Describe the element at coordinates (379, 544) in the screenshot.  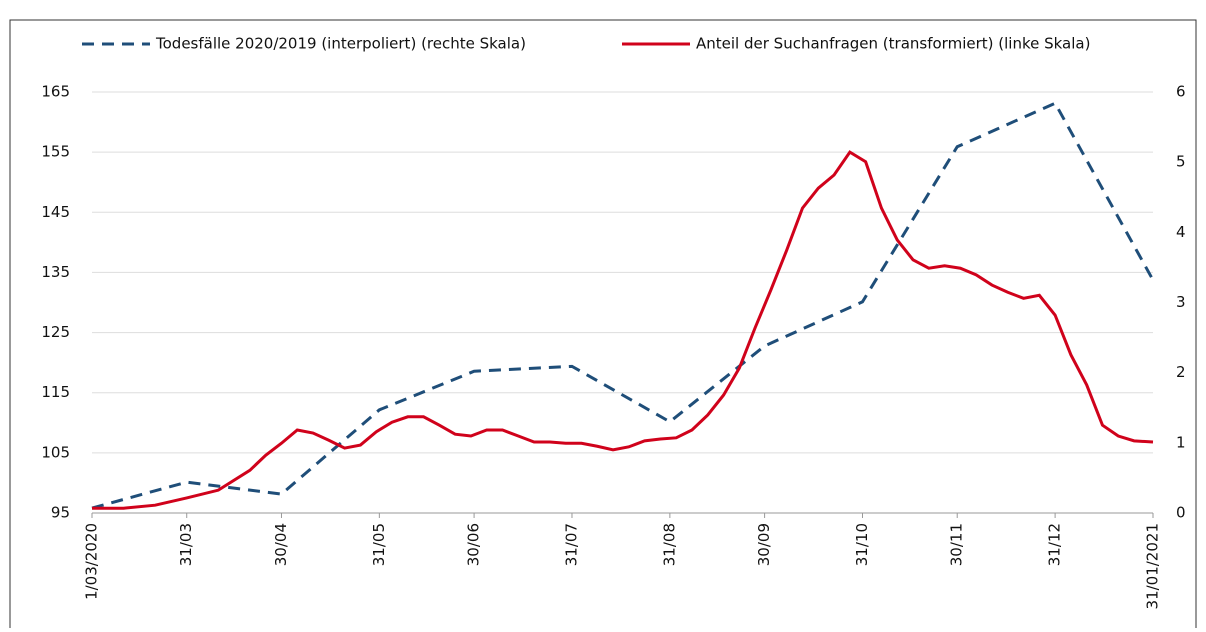
I see `x-tick-label: 31/05` at that location.